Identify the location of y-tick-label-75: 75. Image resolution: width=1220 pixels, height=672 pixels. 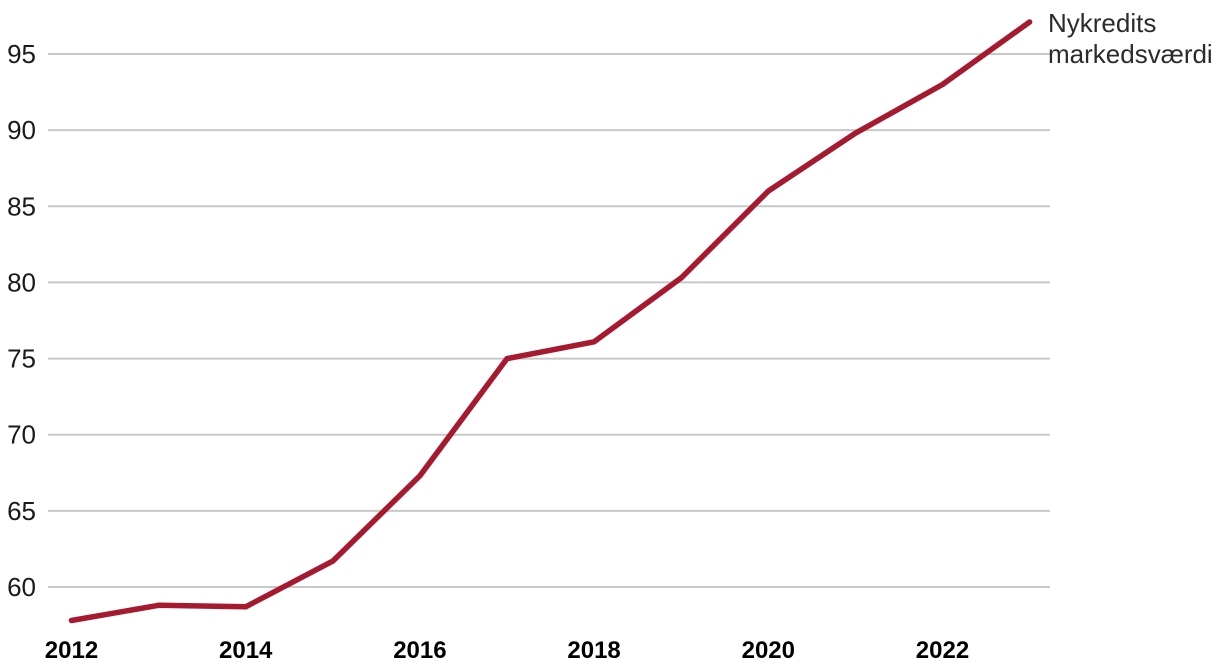
(21, 359).